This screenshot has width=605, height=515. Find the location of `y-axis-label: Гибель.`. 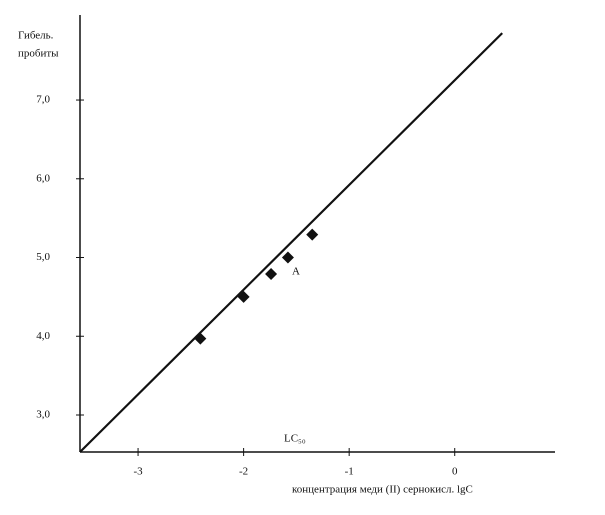

y-axis-label: Гибель. is located at coordinates (36, 36).